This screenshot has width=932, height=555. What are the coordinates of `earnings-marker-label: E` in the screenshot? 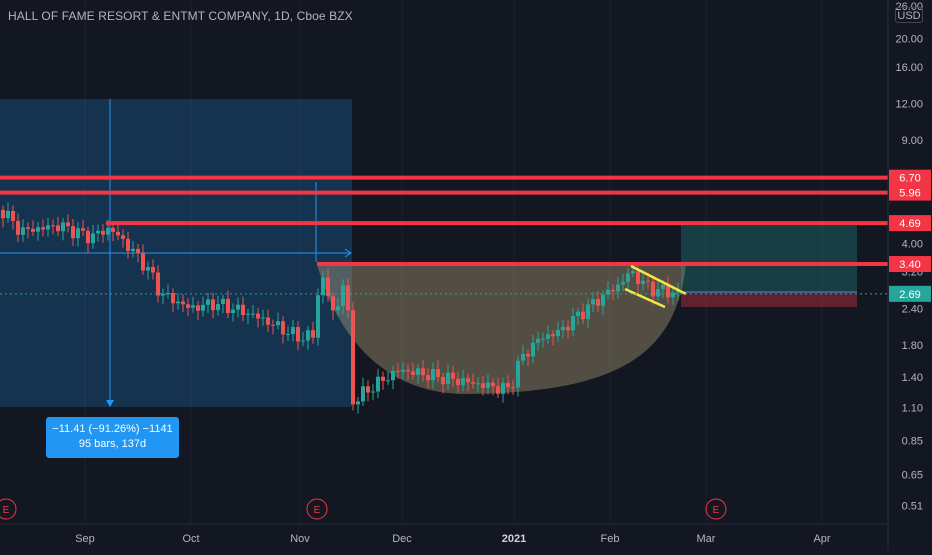 It's located at (716, 510).